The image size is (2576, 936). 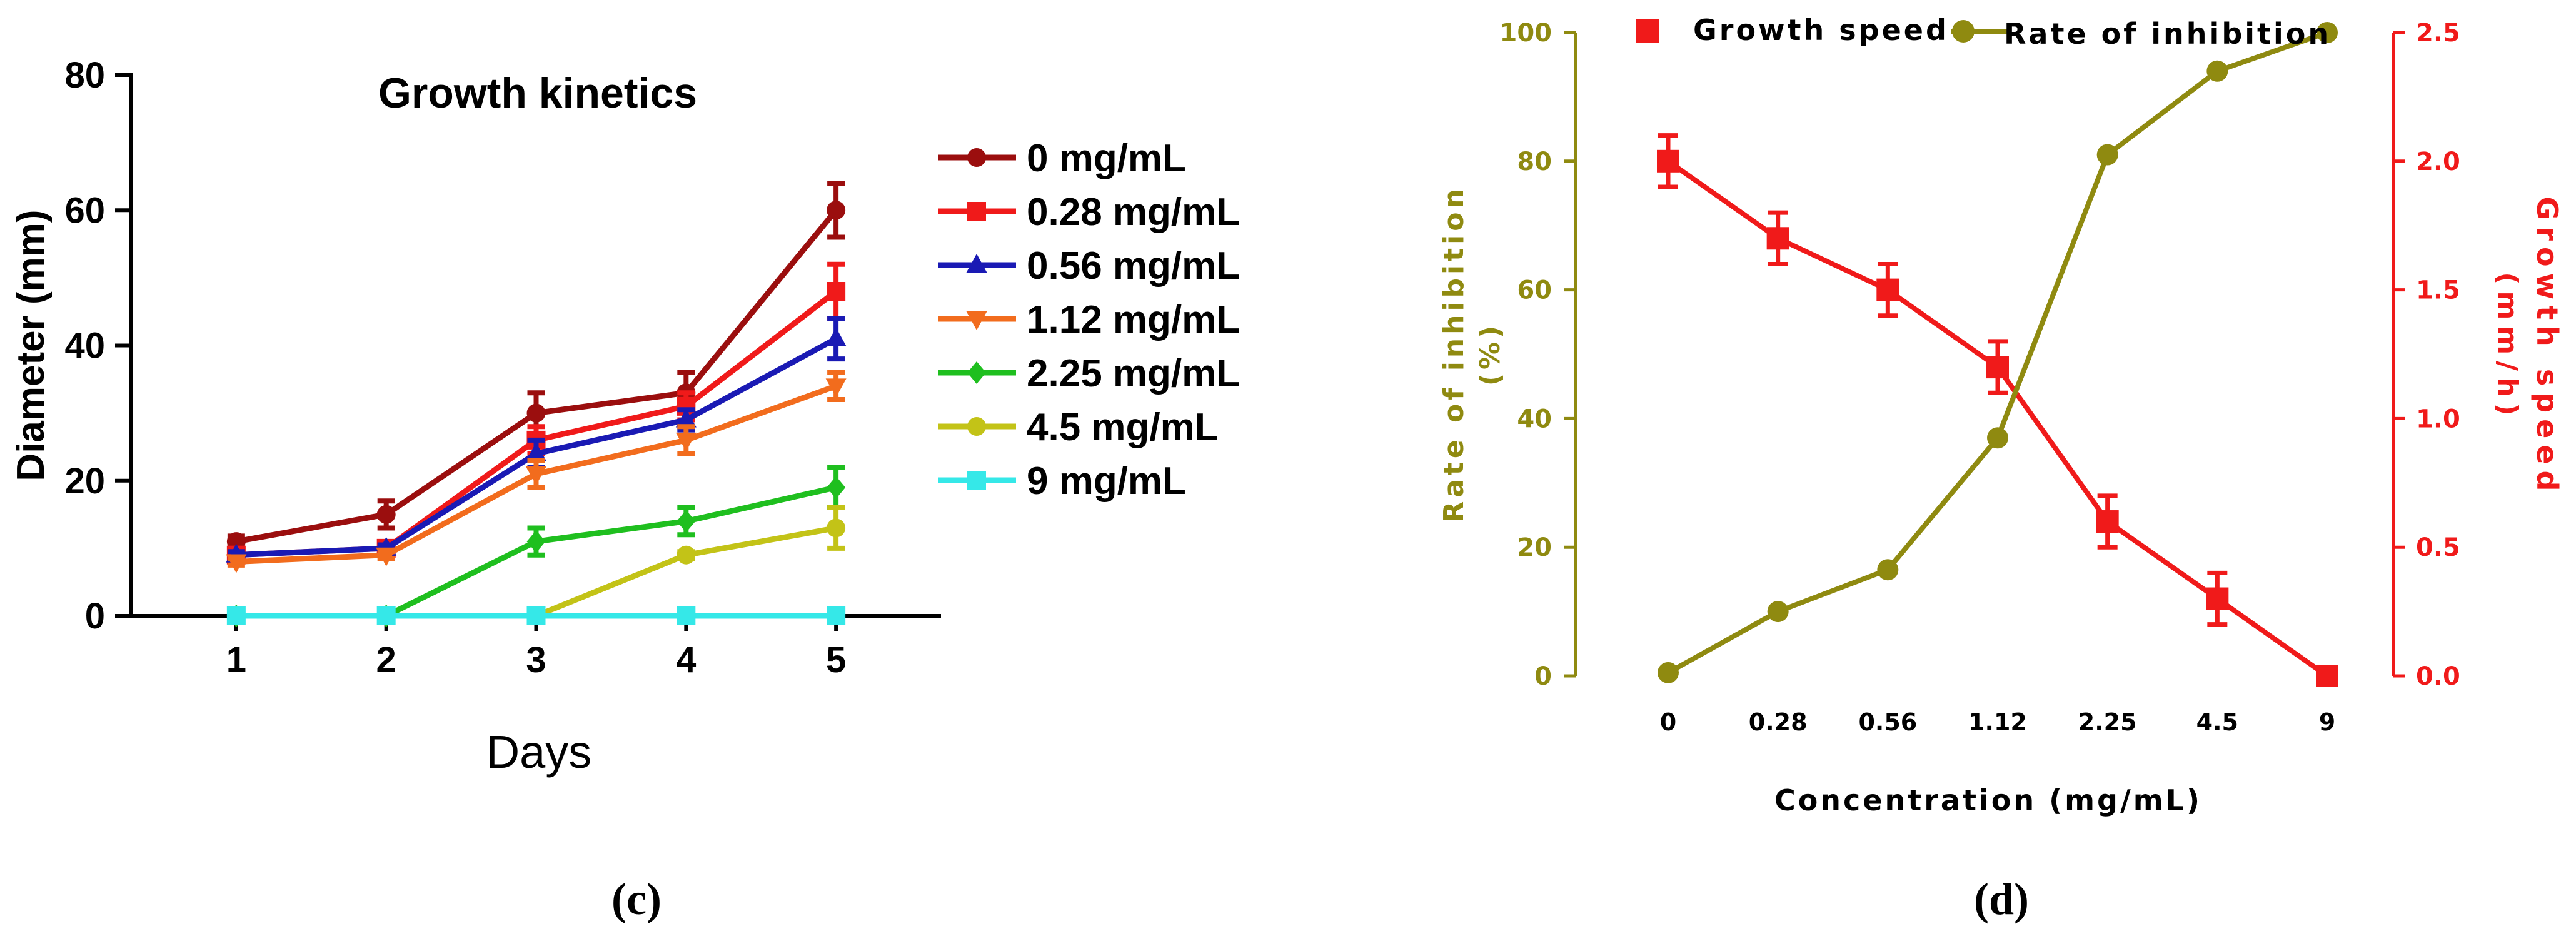 I want to click on legend-label: 0.56 mg/mL, so click(x=1133, y=266).